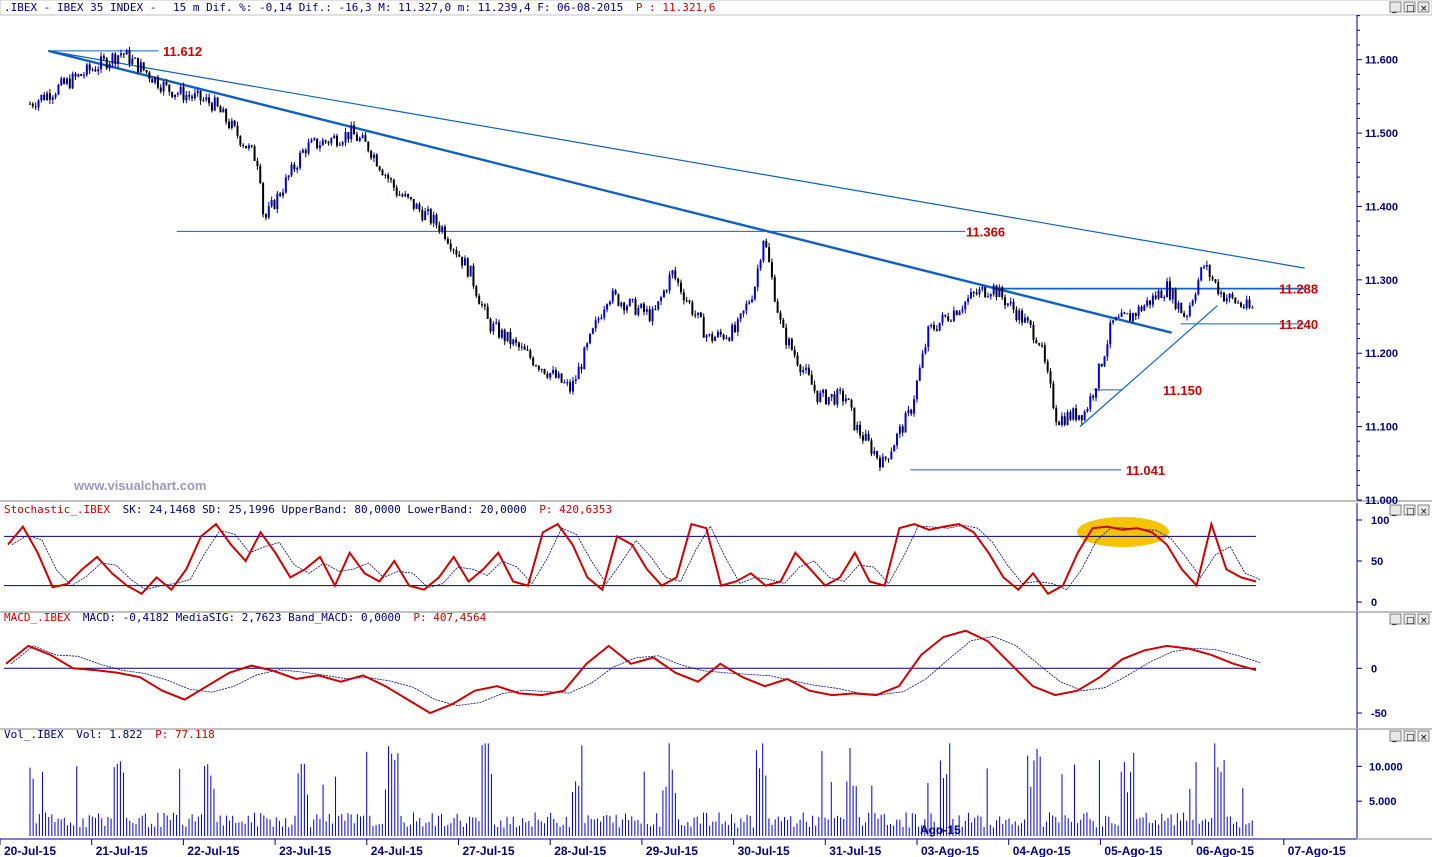 The height and width of the screenshot is (857, 1432). I want to click on date-tick-label: 03-Ago-15, so click(950, 850).